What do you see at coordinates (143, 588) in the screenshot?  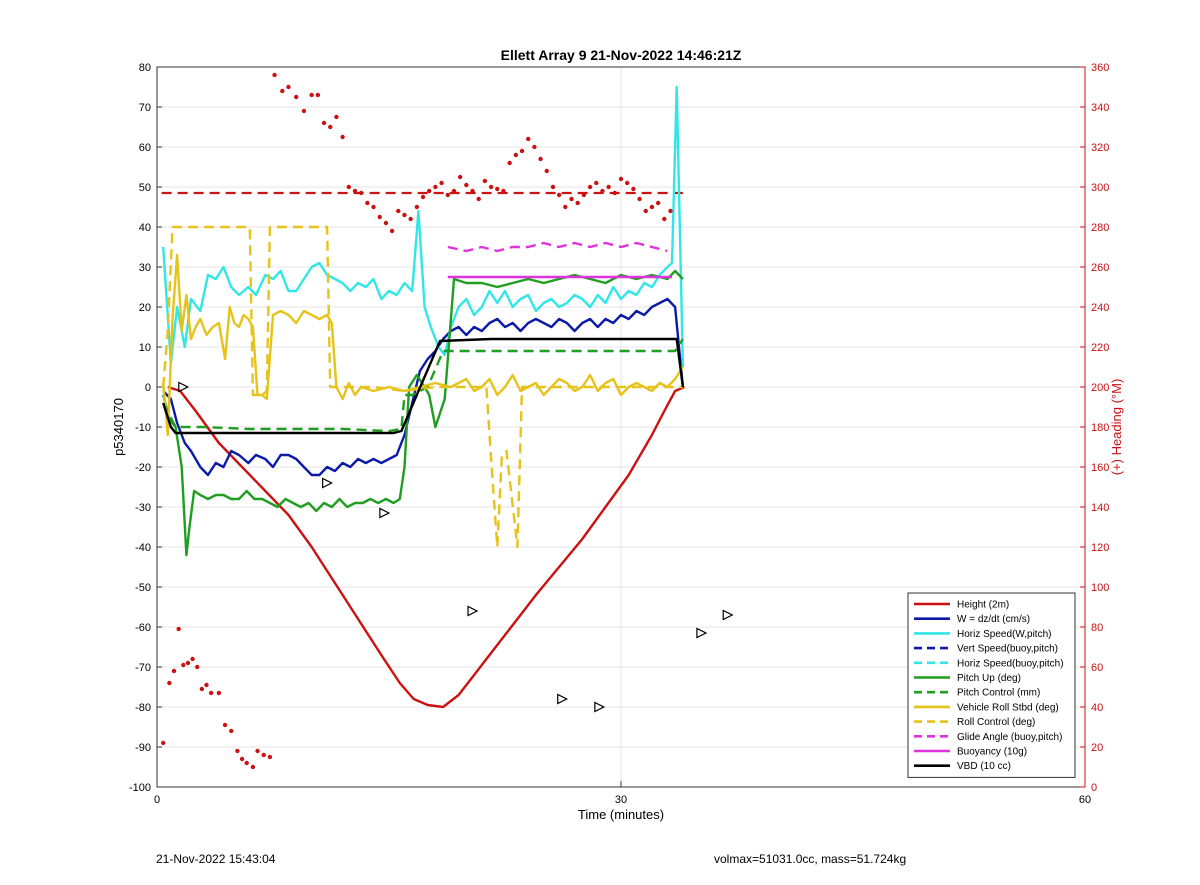 I see `y-tick-label-left: -50` at bounding box center [143, 588].